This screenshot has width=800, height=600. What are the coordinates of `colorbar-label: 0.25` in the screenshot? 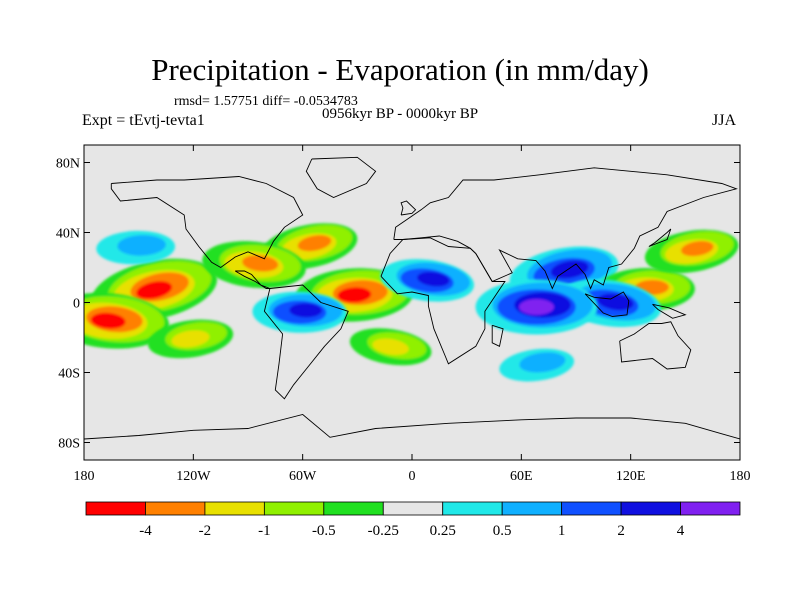 It's located at (443, 531).